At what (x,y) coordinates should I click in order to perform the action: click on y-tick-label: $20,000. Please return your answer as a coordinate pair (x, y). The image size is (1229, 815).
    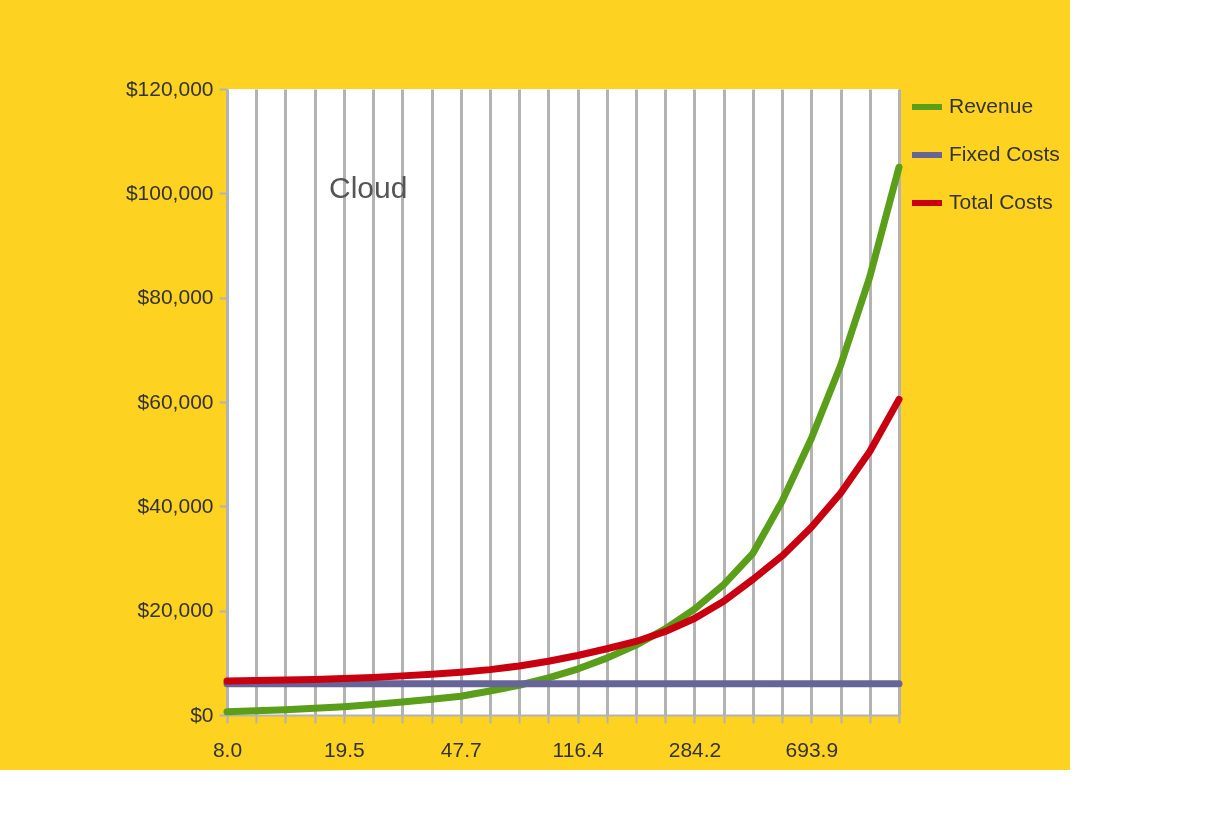
    Looking at the image, I should click on (175, 610).